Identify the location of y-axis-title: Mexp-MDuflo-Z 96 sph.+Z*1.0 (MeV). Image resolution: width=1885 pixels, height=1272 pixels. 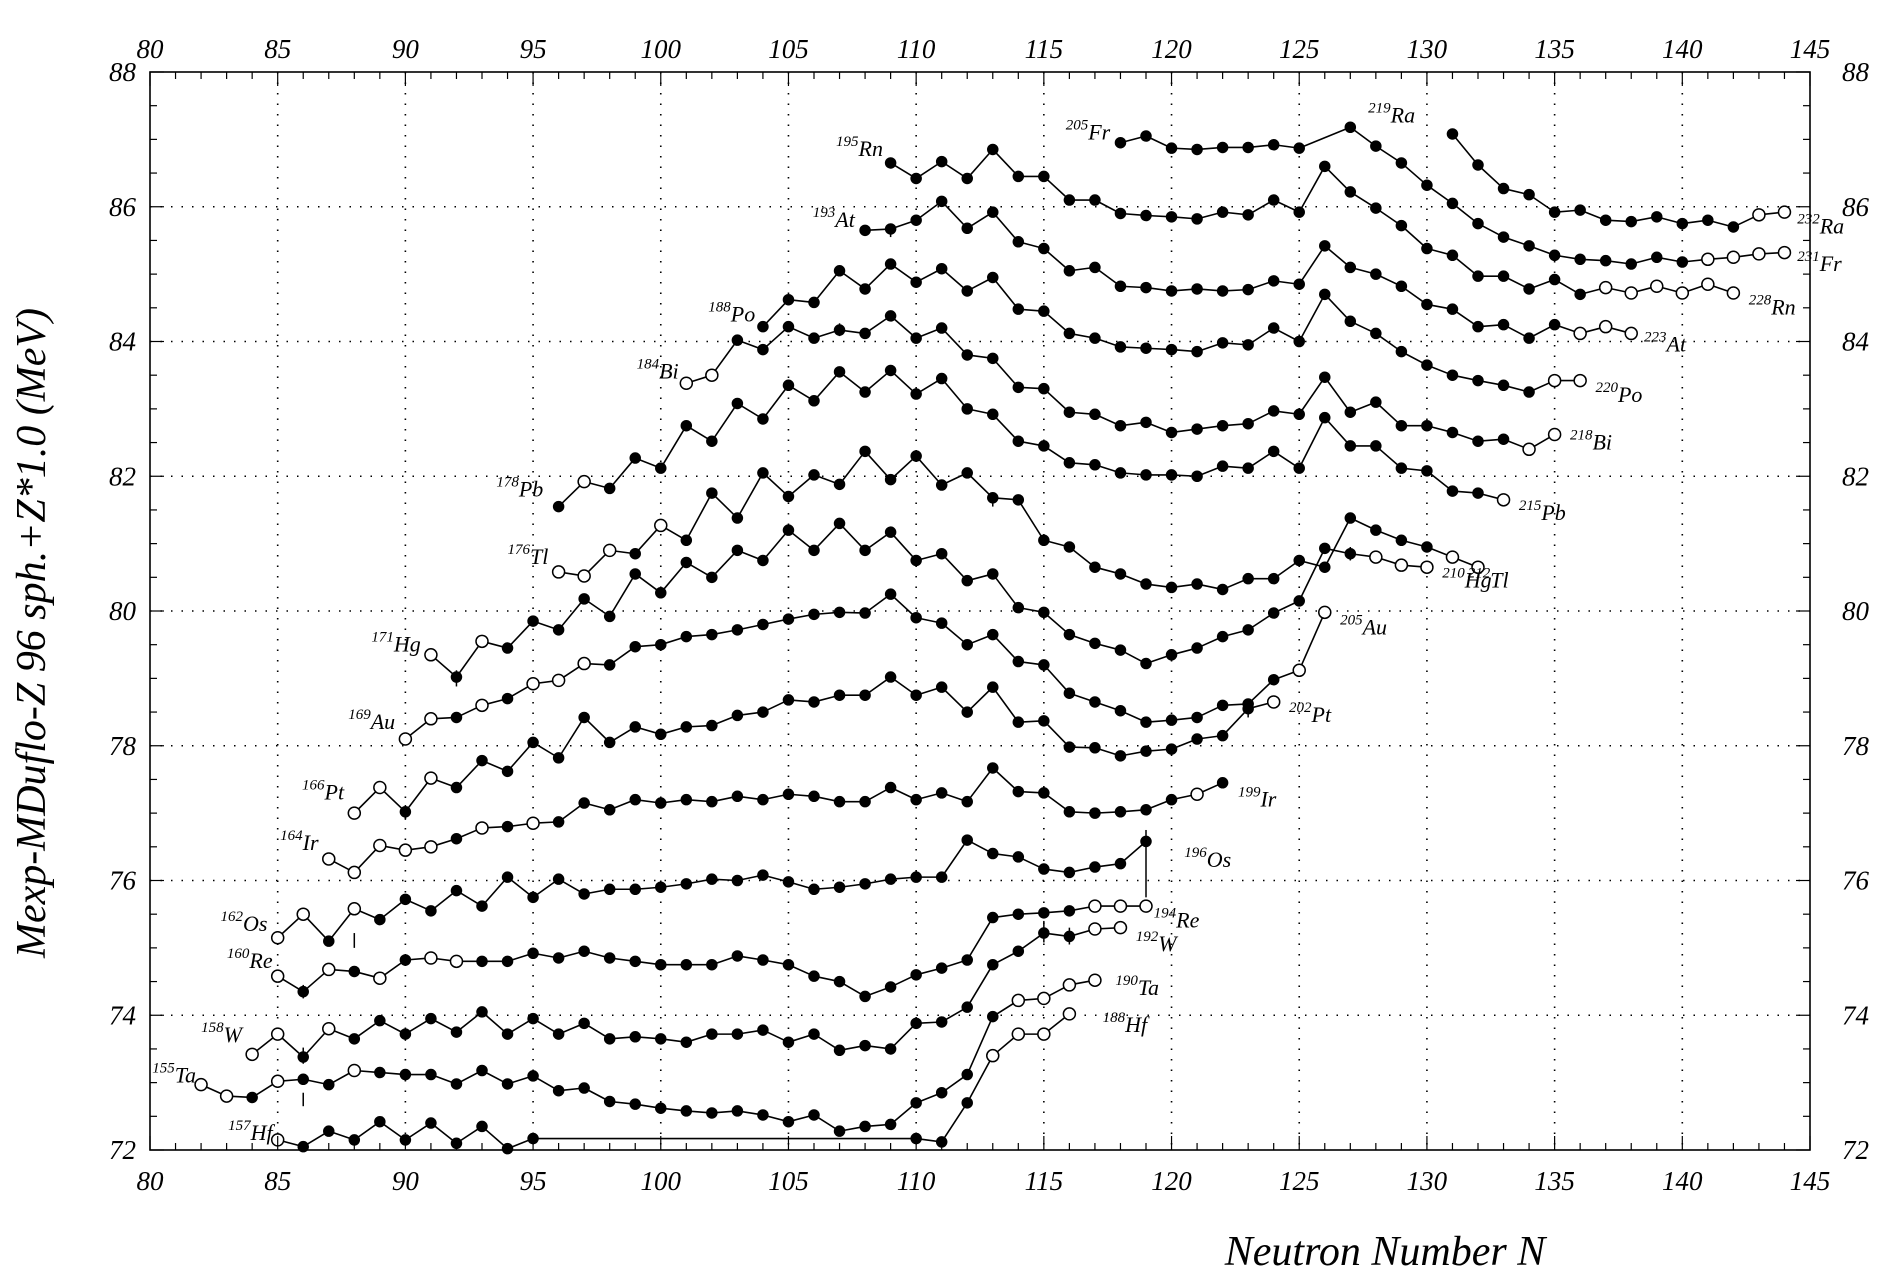
(32, 633).